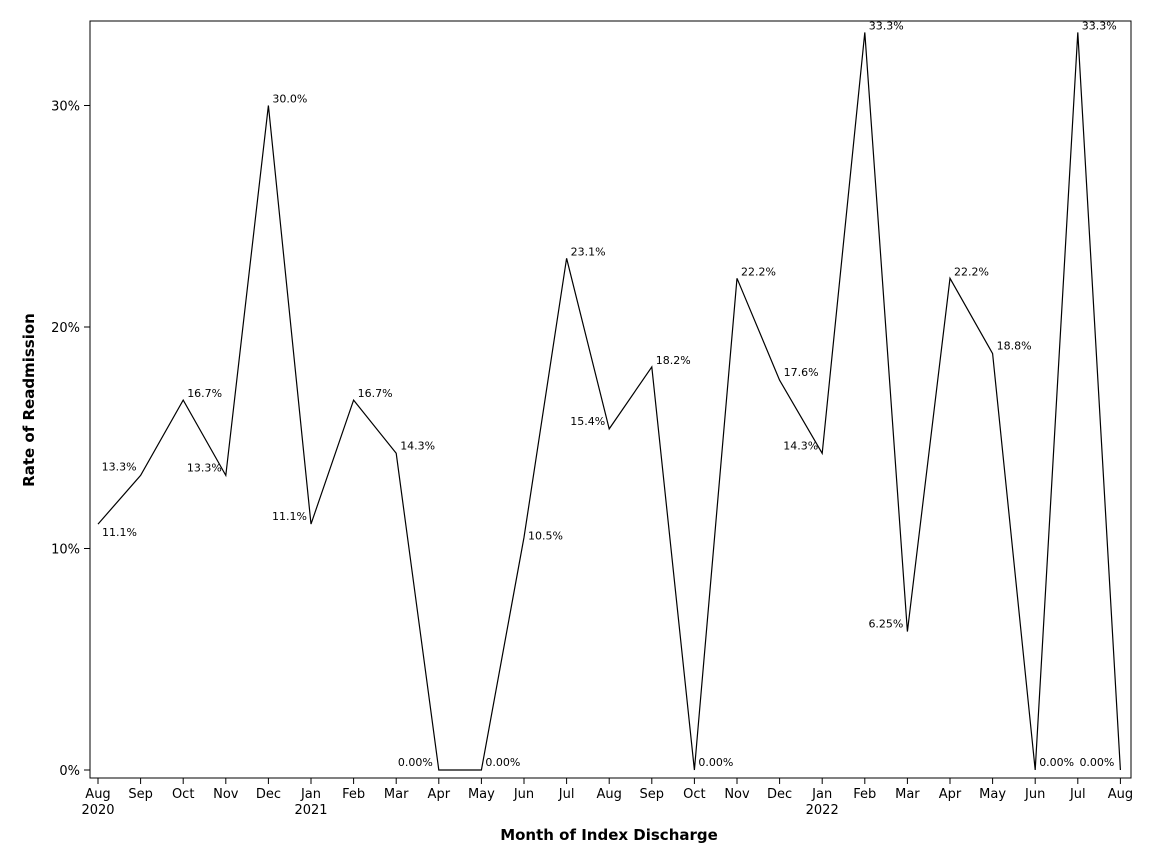  I want to click on x-year-label: 2020, so click(97, 810).